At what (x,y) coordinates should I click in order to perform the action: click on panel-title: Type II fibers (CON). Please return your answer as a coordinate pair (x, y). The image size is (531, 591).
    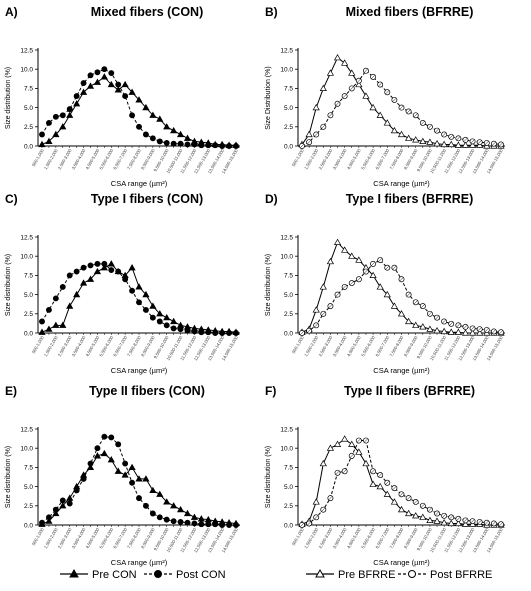
    Looking at the image, I should click on (147, 391).